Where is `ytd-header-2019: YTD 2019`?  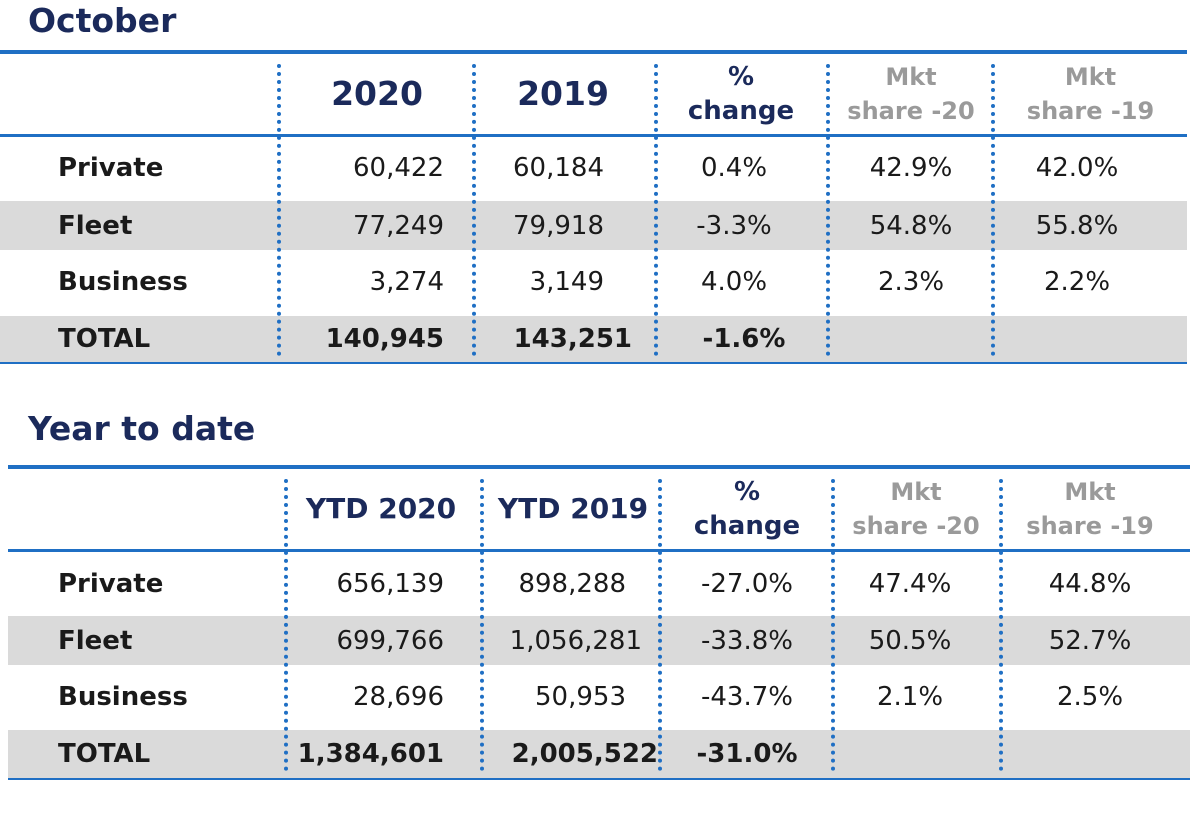 ytd-header-2019: YTD 2019 is located at coordinates (573, 508).